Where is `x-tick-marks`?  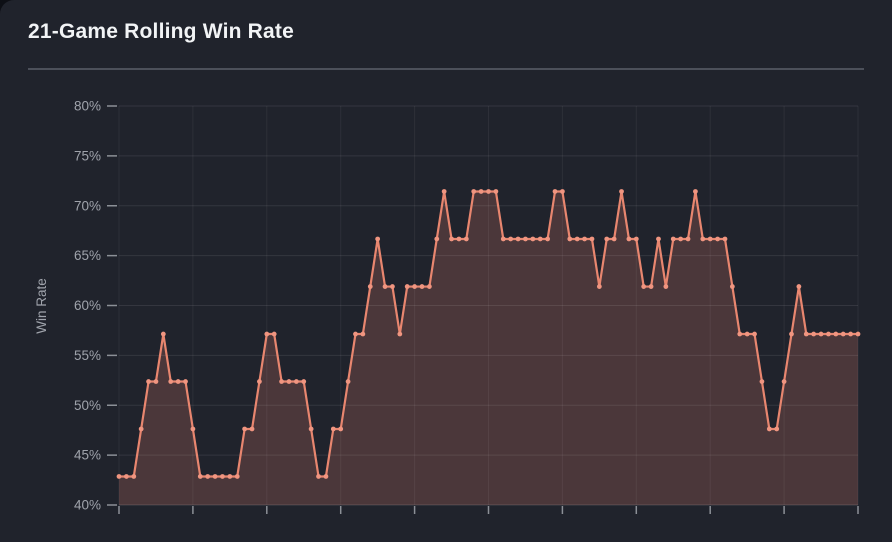 x-tick-marks is located at coordinates (488, 510).